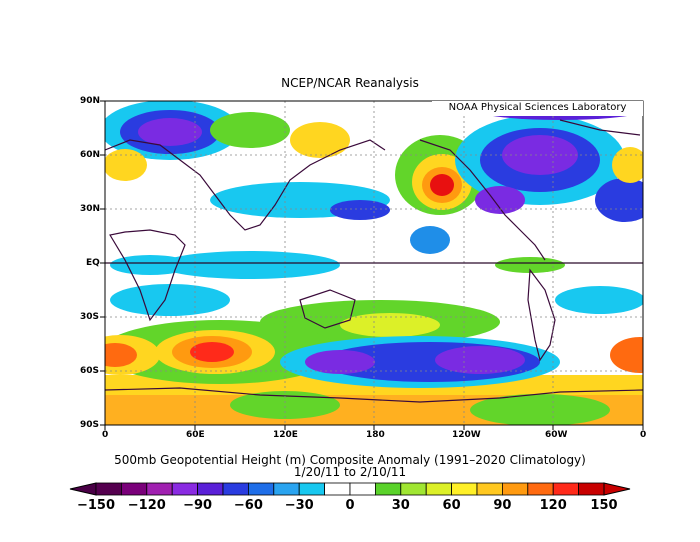 The width and height of the screenshot is (700, 542). I want to click on lon-label-120w: 120W, so click(466, 435).